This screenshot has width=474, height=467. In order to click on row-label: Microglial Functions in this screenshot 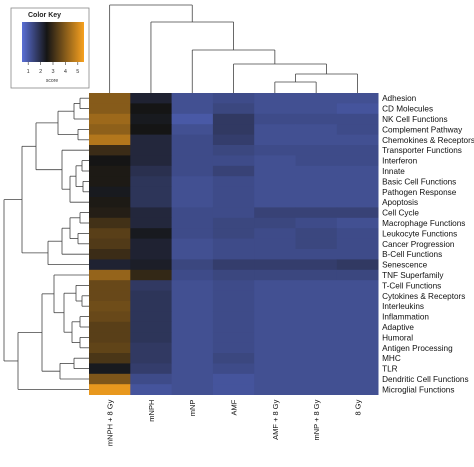, I will do `click(418, 389)`.